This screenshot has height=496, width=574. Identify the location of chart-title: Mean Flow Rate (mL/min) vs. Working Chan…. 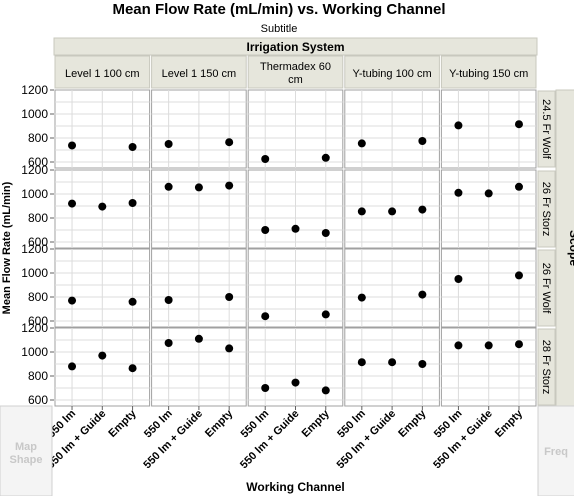
(278, 9).